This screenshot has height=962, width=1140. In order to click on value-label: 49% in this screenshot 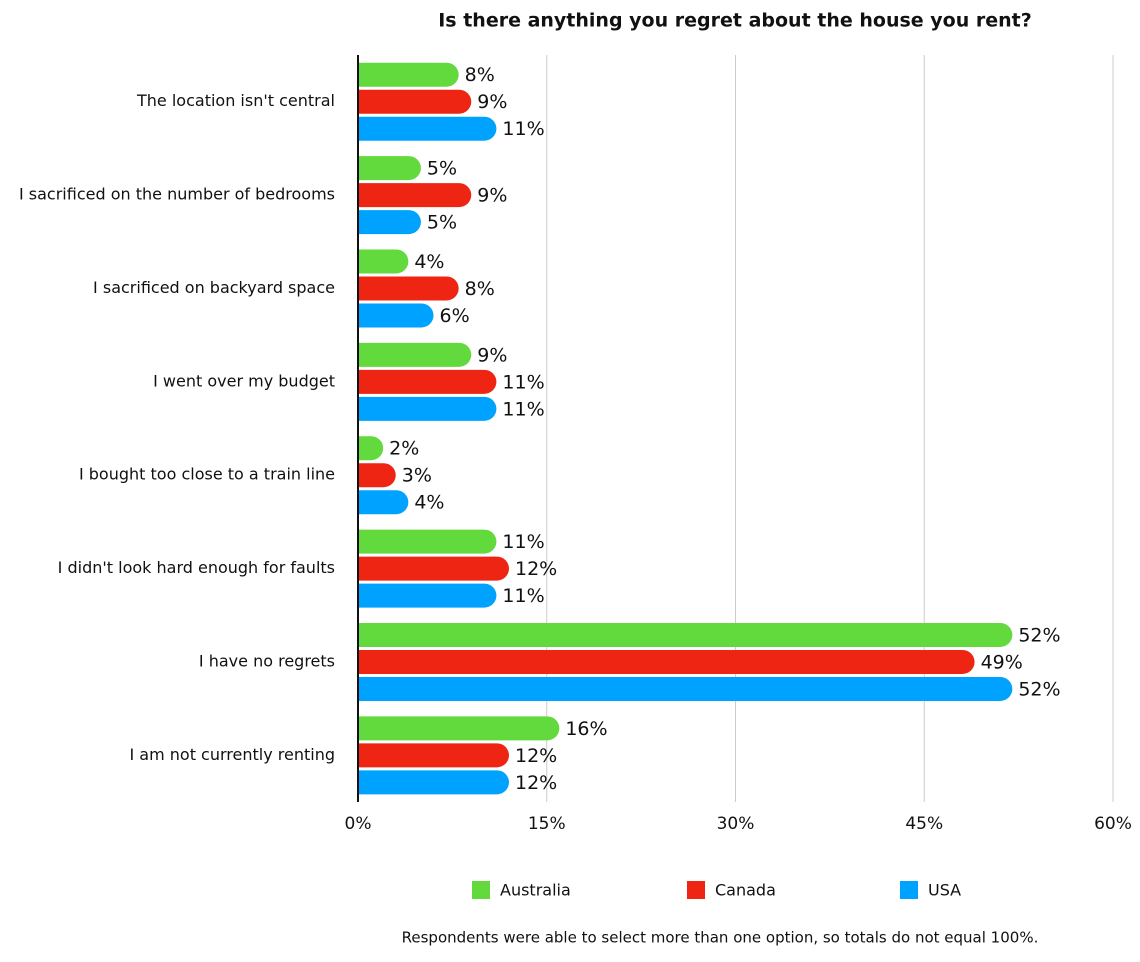, I will do `click(1002, 662)`.